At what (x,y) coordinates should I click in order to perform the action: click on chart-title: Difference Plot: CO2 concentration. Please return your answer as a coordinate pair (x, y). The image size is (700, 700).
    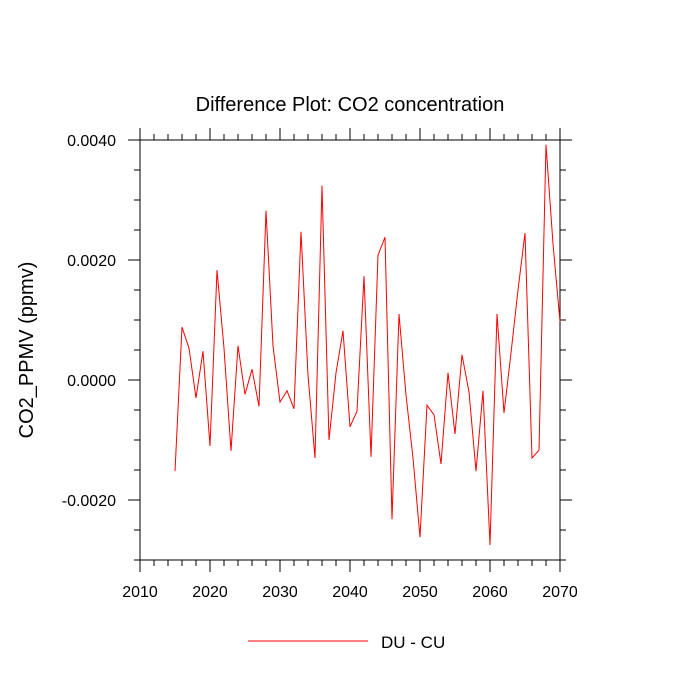
    Looking at the image, I should click on (350, 105).